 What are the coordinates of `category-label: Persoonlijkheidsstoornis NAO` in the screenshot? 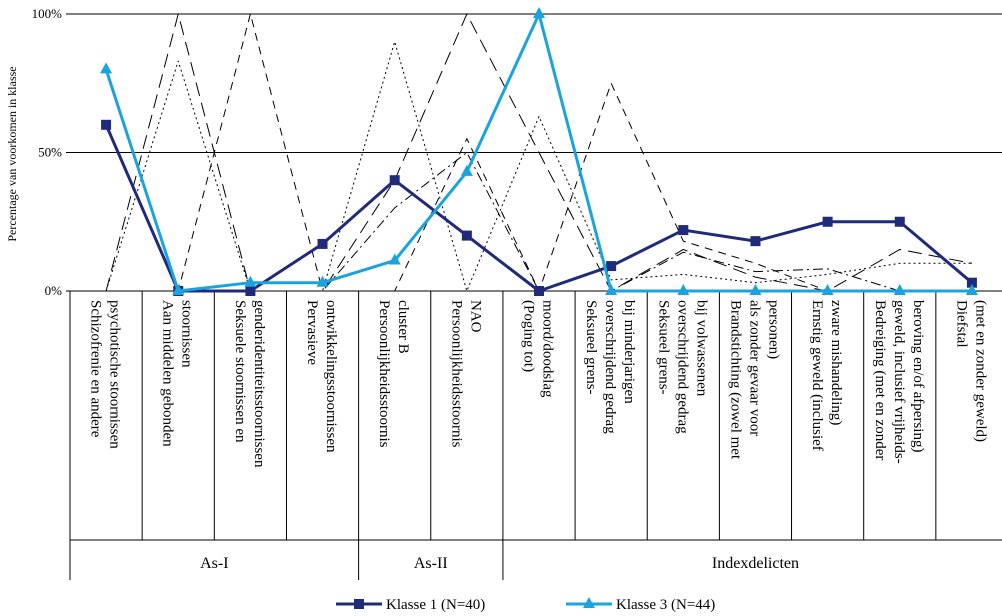 It's located at (465, 374).